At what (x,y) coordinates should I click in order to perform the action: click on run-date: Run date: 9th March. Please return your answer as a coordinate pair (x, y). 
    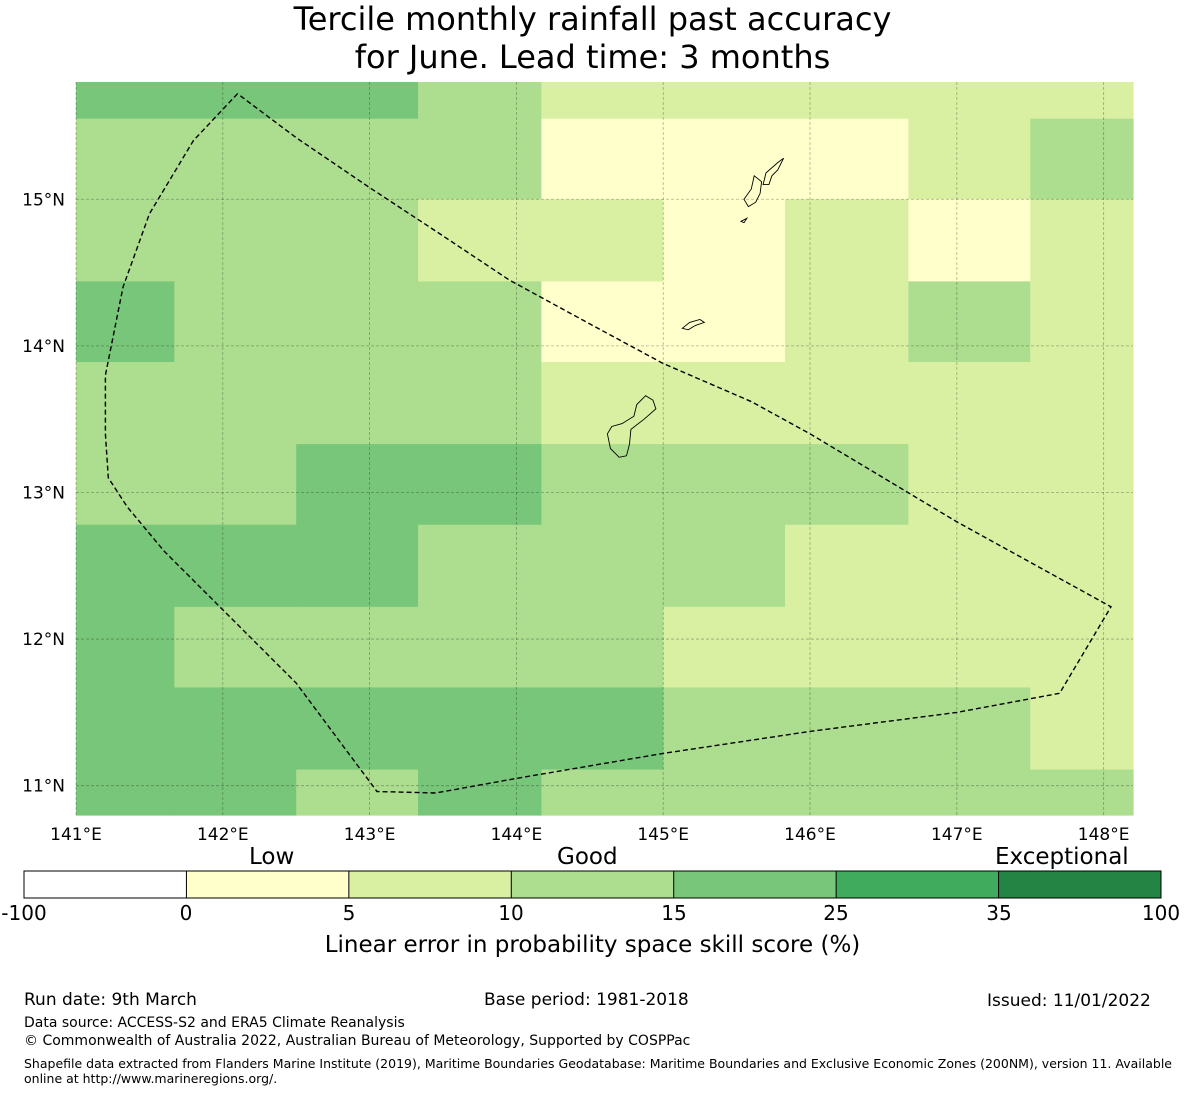
    Looking at the image, I should click on (110, 1000).